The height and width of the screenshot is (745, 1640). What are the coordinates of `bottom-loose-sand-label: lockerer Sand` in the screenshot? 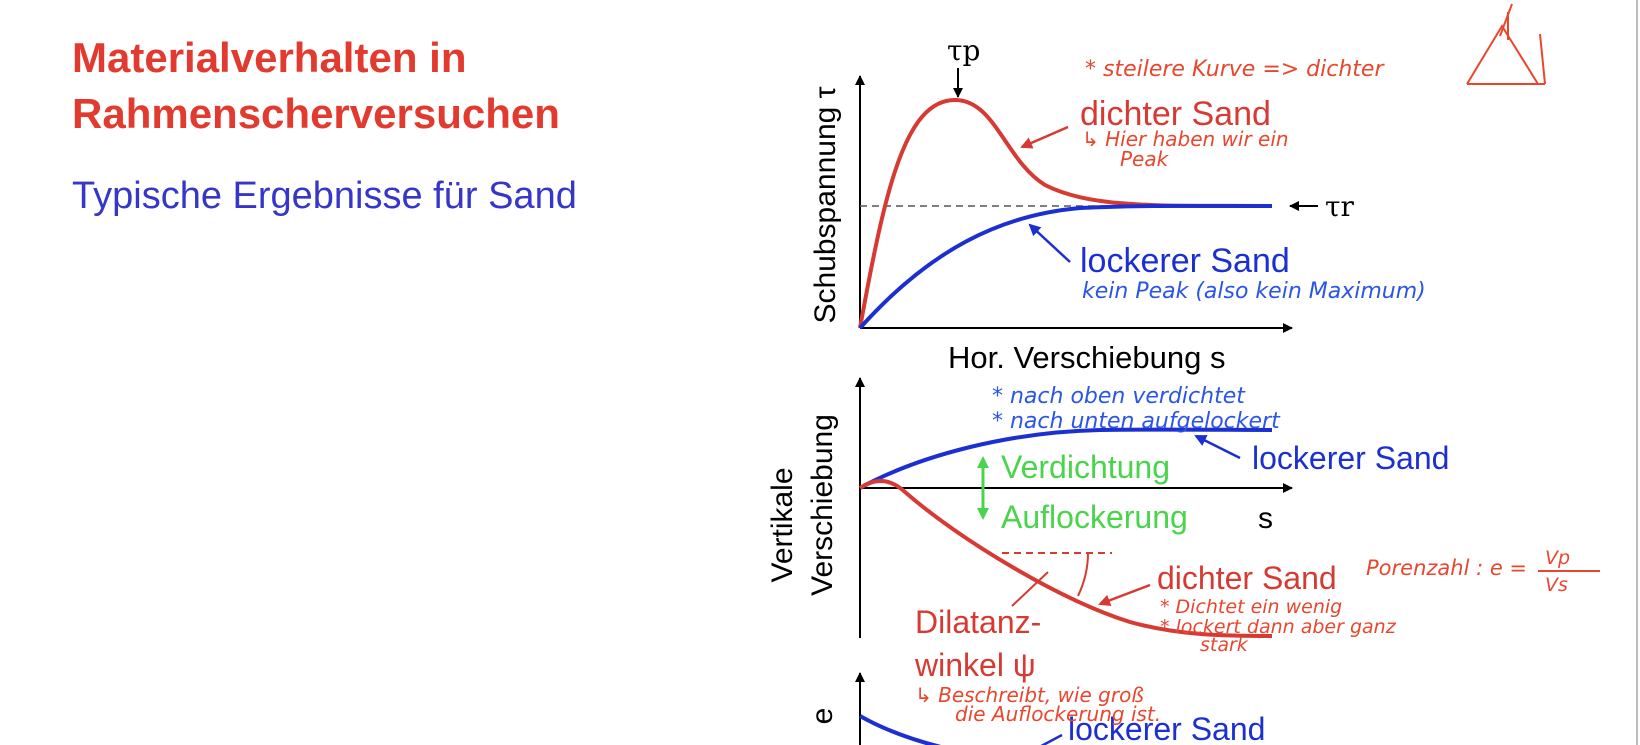 It's located at (1166, 728).